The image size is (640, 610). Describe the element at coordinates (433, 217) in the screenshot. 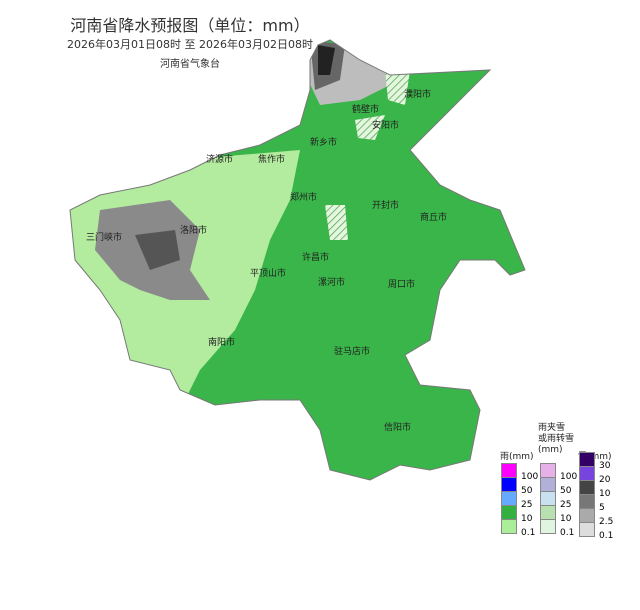

I see `city-label: 商丘市` at that location.